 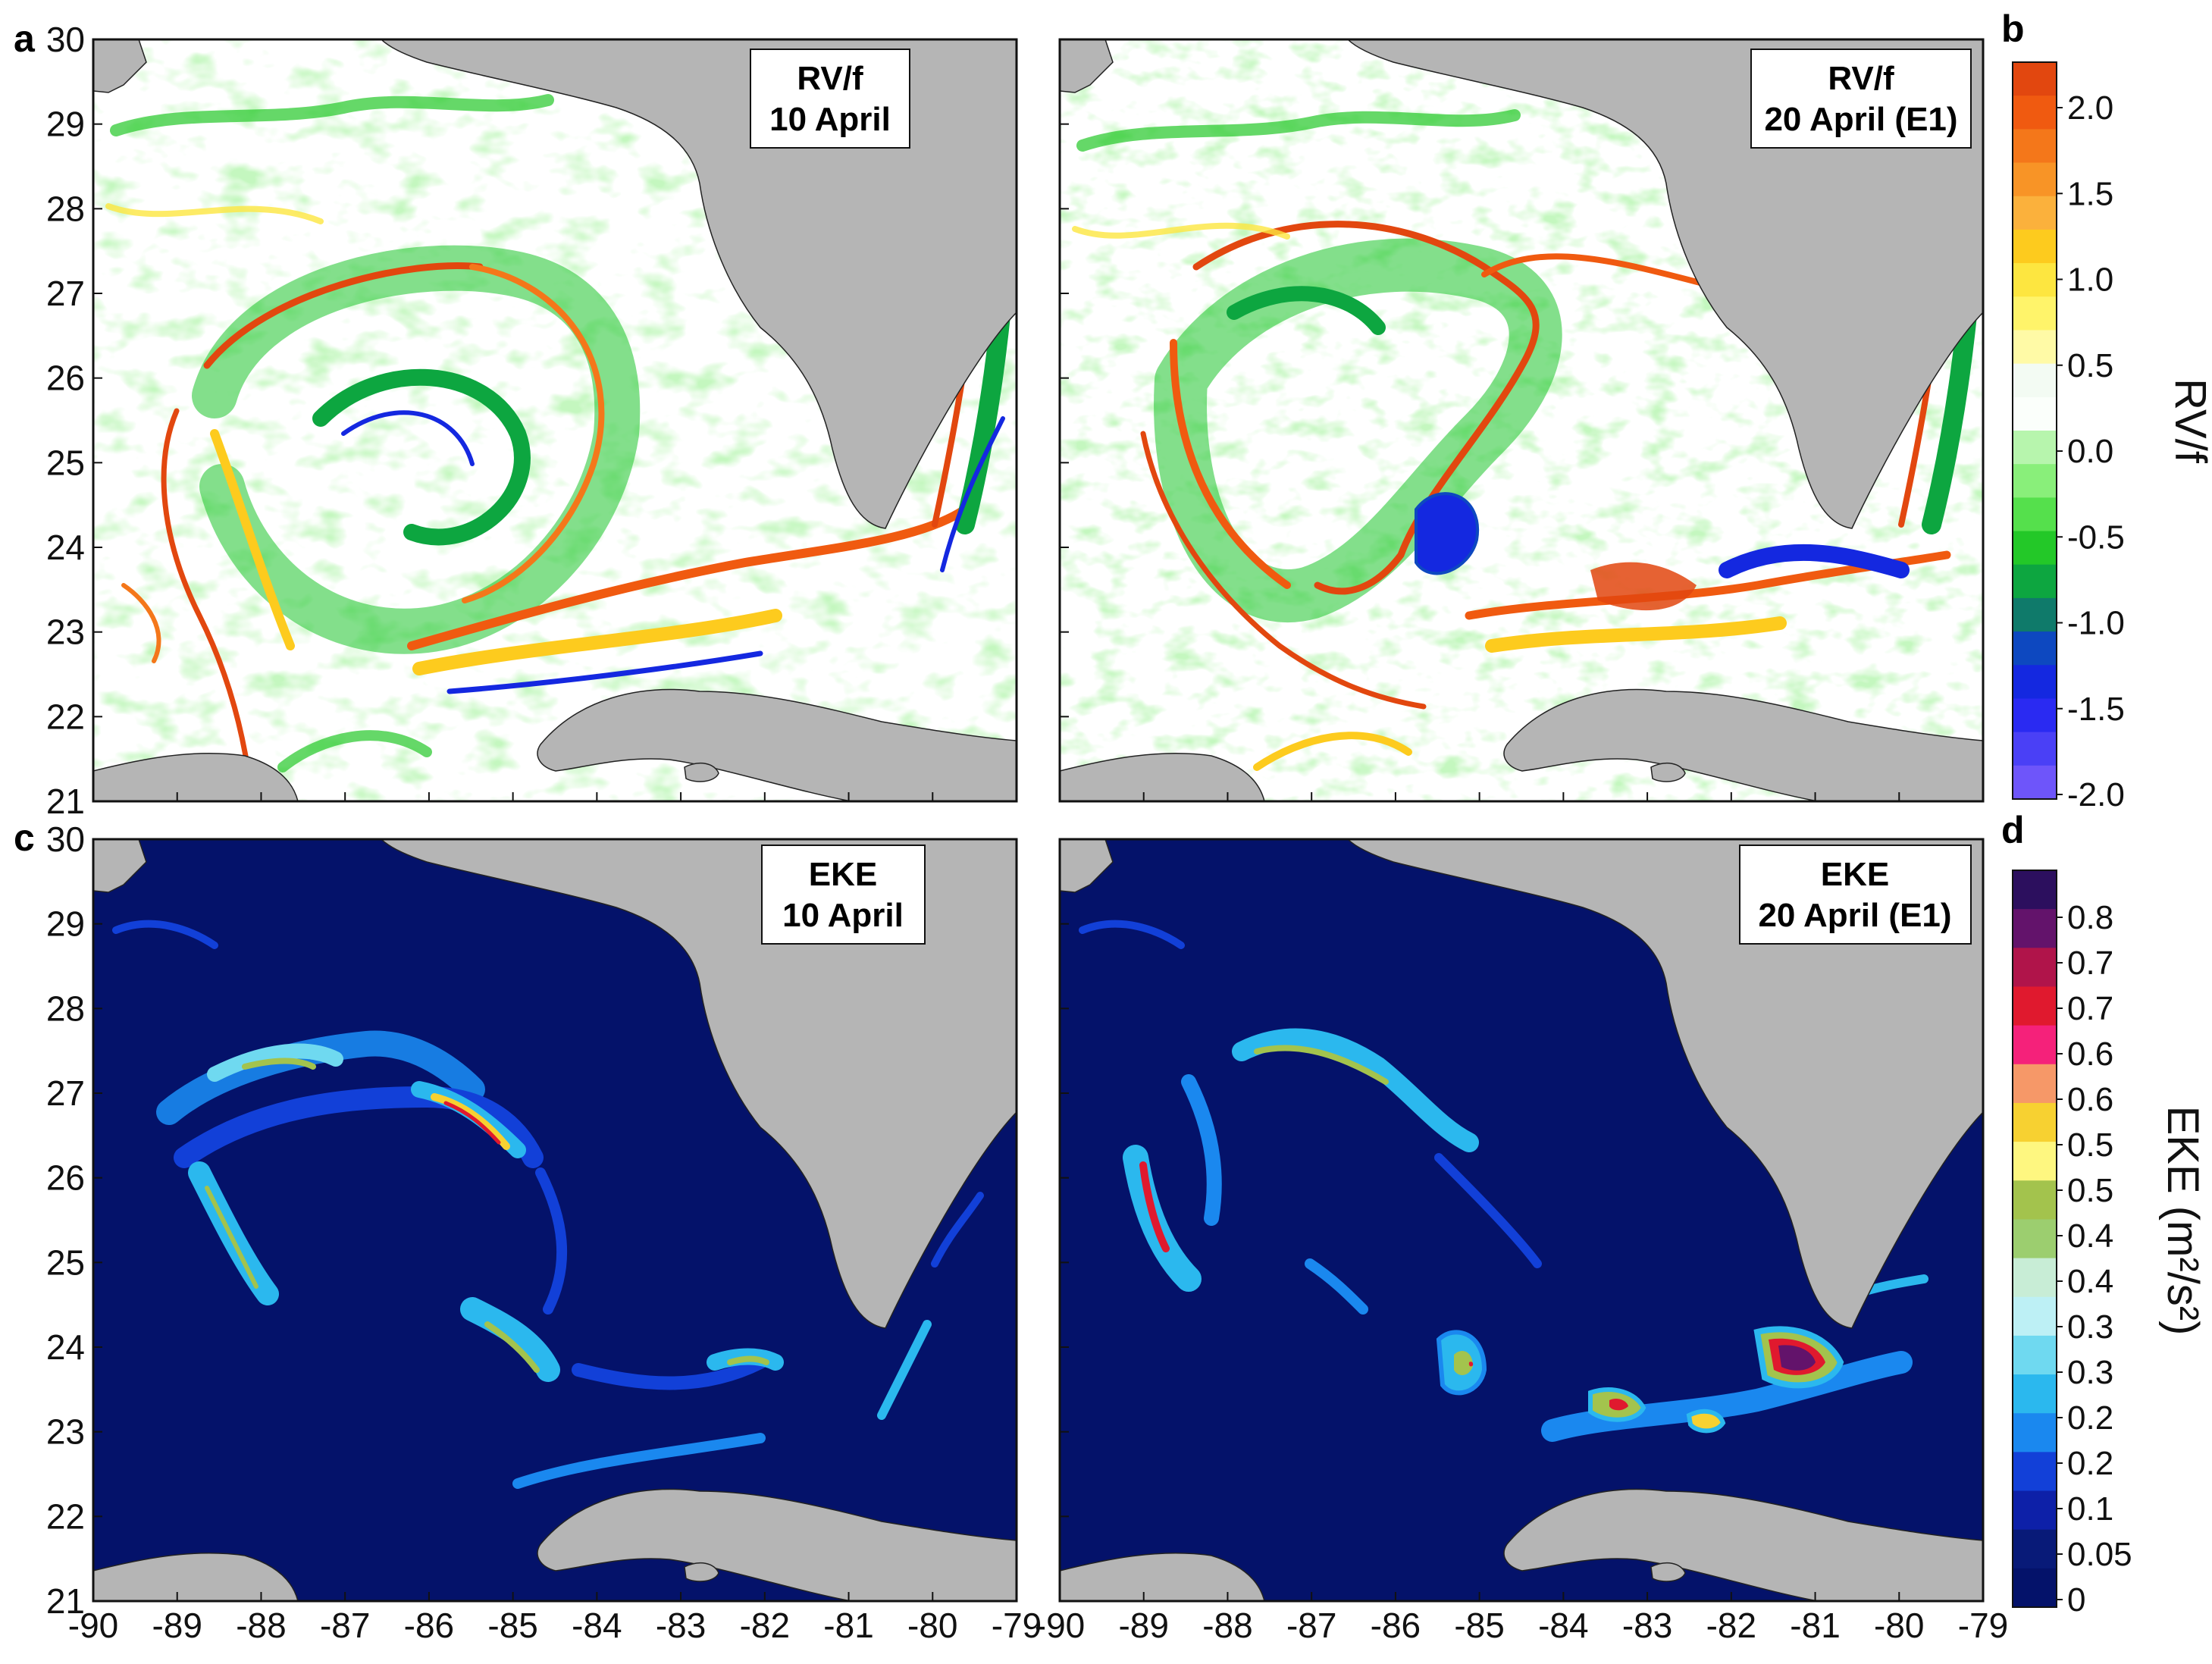 I want to click on title-box-b-line1: RV/f, so click(x=1861, y=78).